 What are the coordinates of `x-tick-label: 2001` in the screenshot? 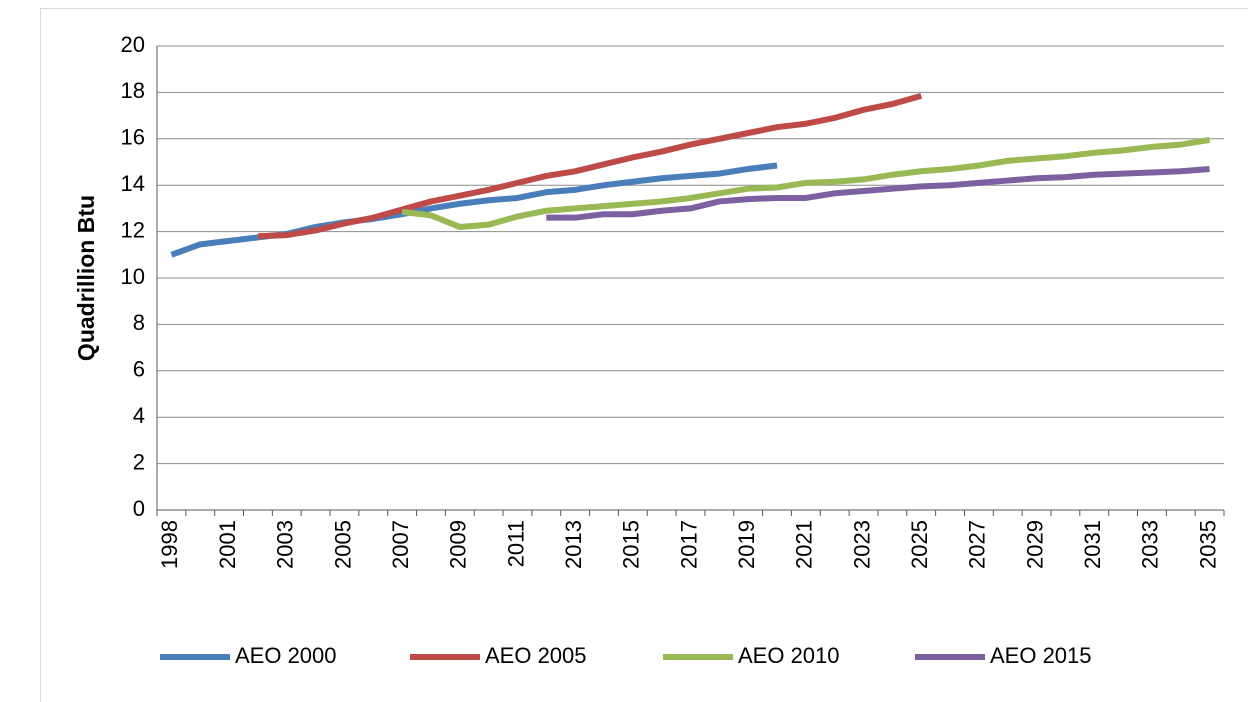 It's located at (227, 544).